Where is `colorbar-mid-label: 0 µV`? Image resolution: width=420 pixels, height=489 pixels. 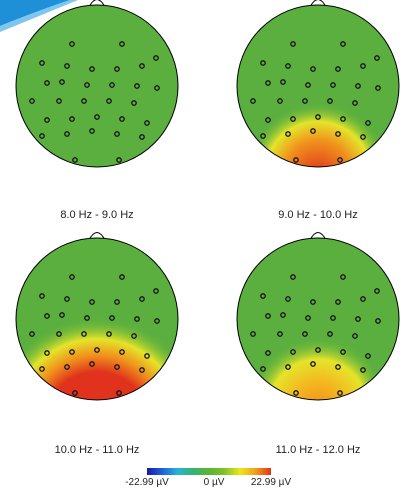
colorbar-mid-label: 0 µV is located at coordinates (214, 482).